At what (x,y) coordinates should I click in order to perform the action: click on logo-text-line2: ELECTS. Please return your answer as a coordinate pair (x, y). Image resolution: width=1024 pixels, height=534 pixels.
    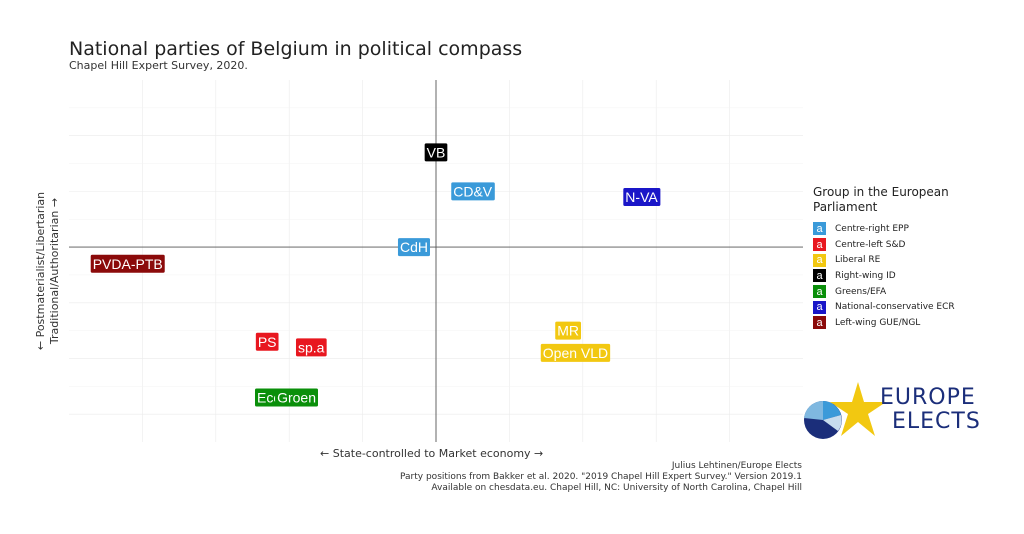
    Looking at the image, I should click on (936, 421).